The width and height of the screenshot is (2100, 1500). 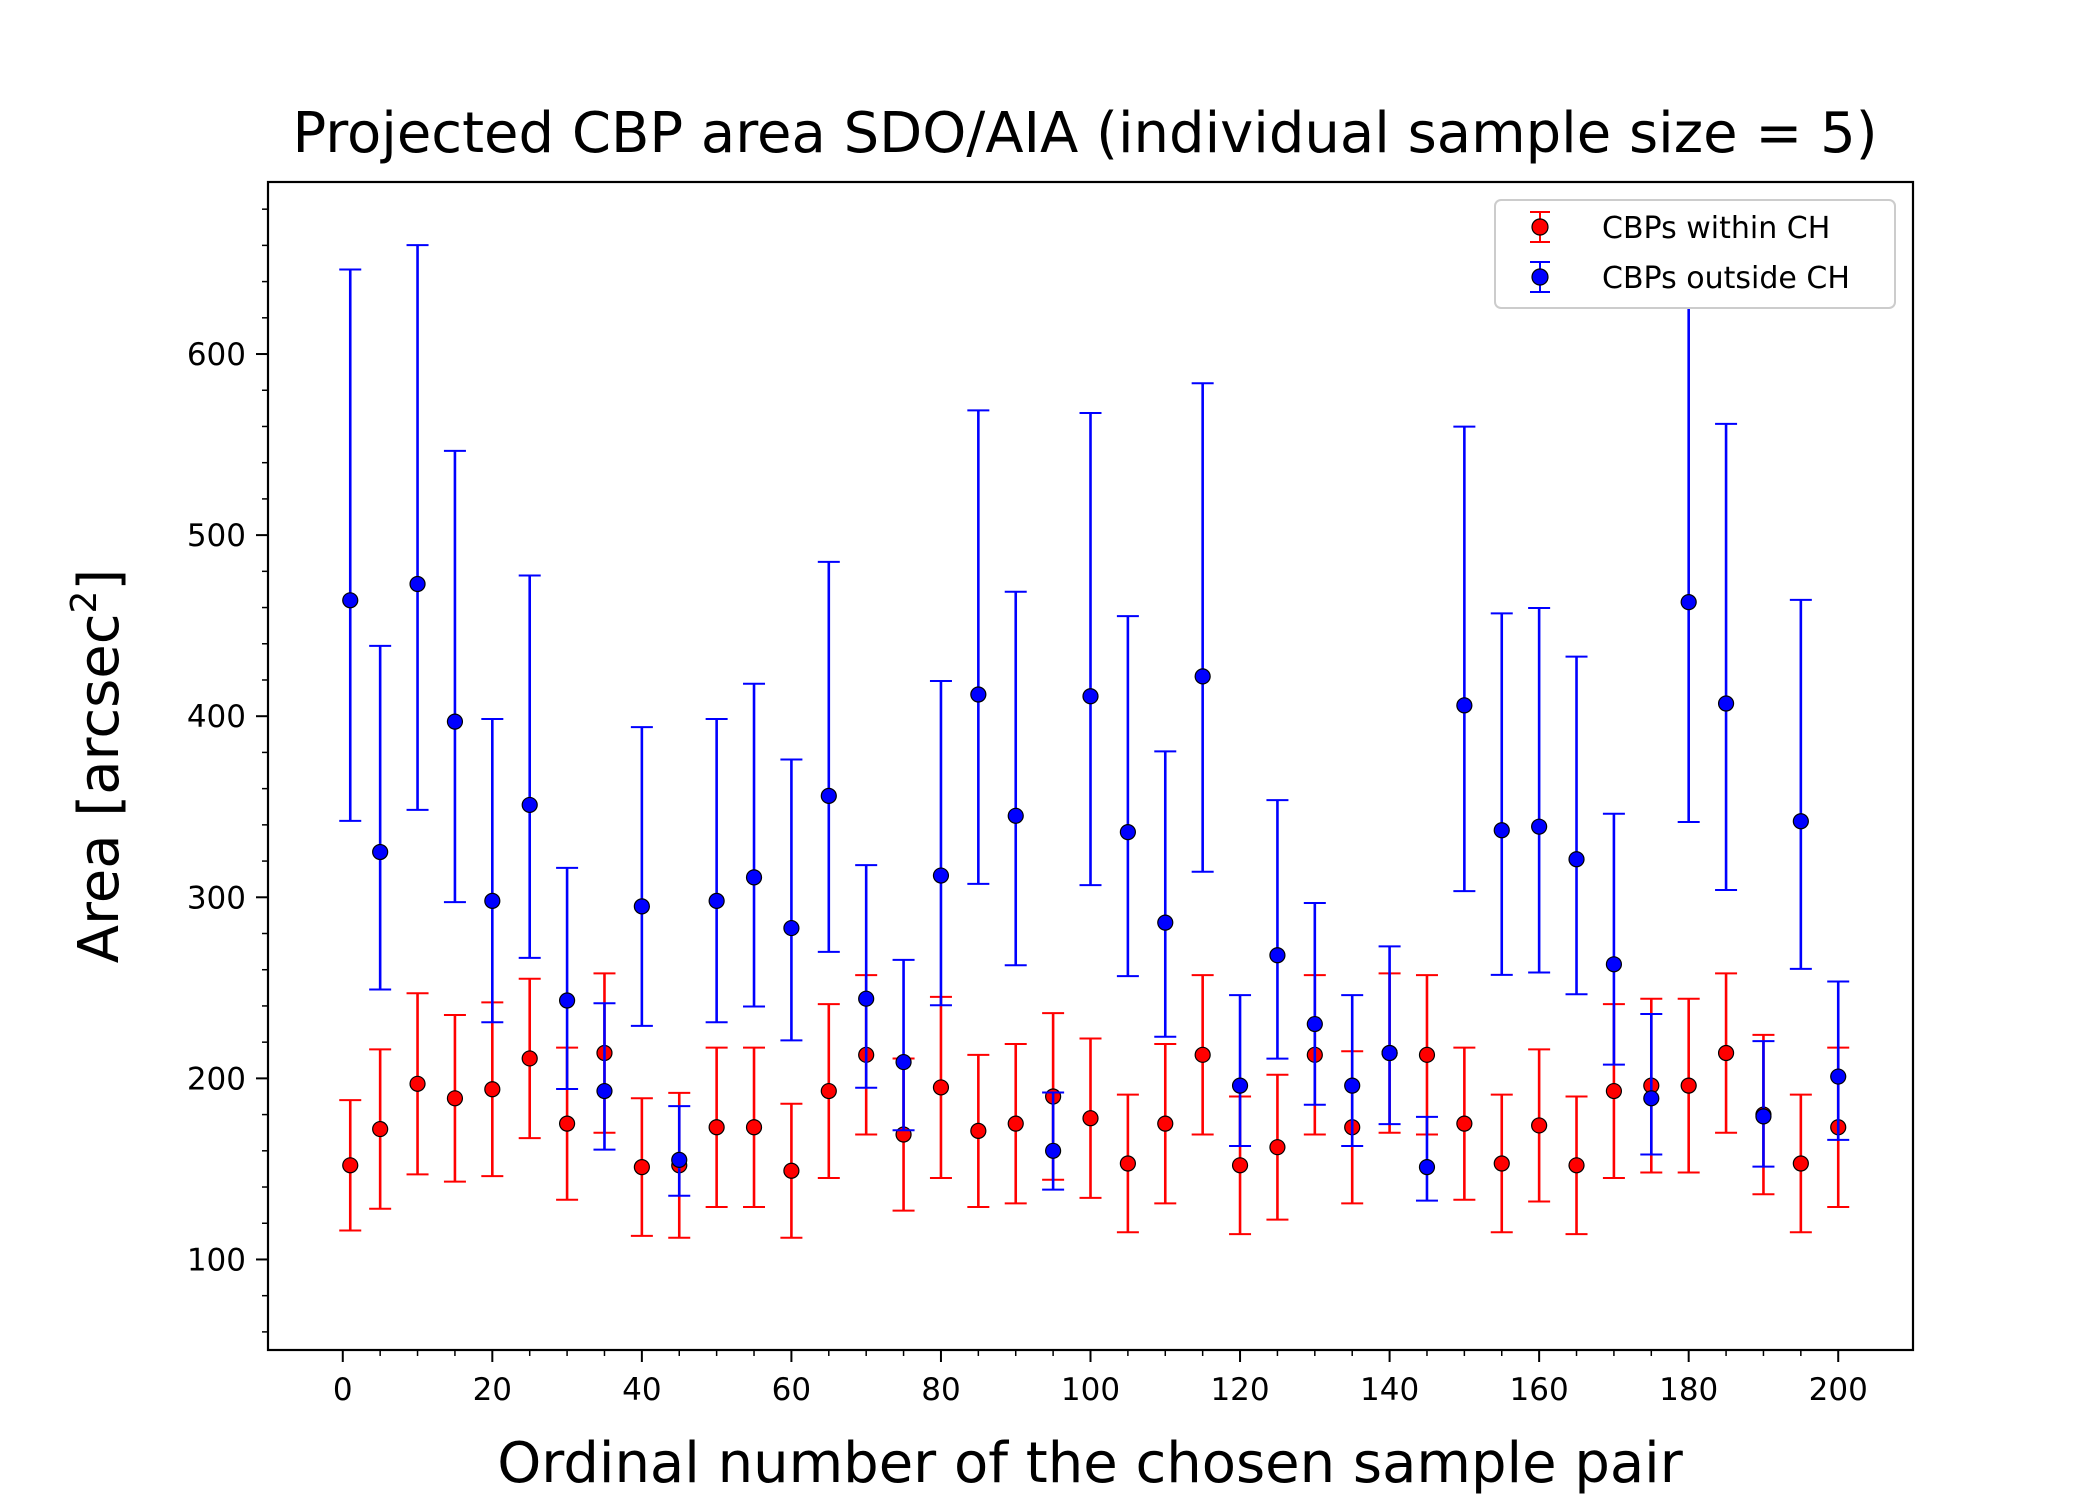 I want to click on y-axis-label-main: Area [arcsec, so click(x=99, y=788).